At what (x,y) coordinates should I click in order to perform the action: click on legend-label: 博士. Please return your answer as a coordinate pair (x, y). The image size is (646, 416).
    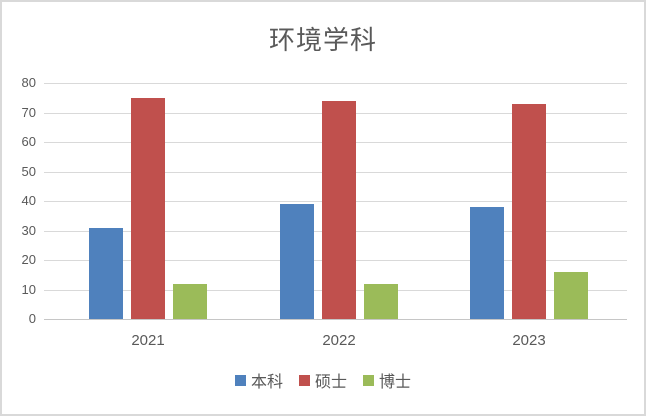
    Looking at the image, I should click on (395, 382).